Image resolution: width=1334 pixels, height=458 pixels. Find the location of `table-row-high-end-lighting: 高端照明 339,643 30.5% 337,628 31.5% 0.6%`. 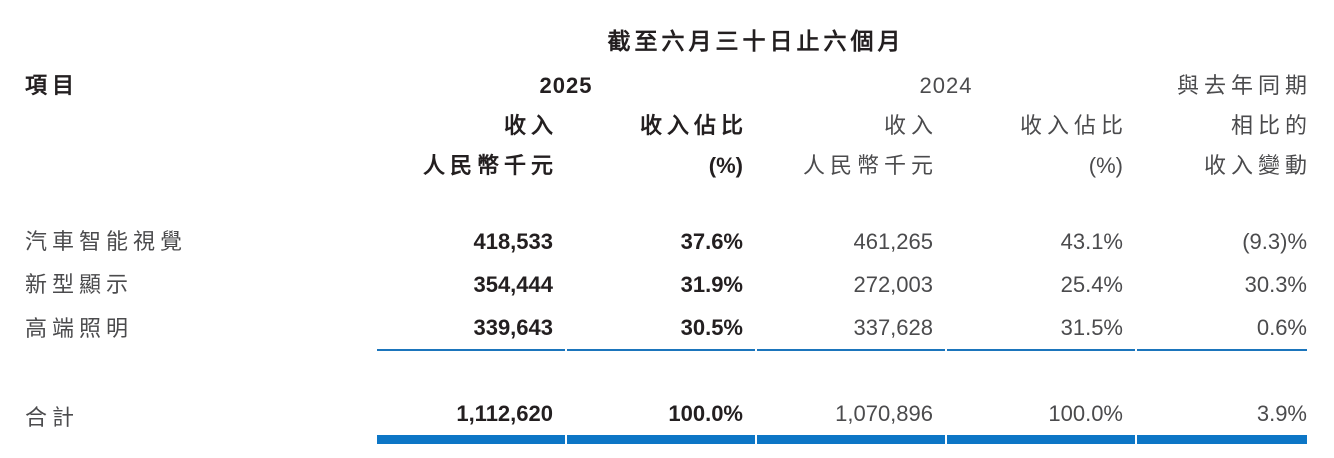

table-row-high-end-lighting: 高端照明 339,643 30.5% 337,628 31.5% 0.6% is located at coordinates (666, 328).